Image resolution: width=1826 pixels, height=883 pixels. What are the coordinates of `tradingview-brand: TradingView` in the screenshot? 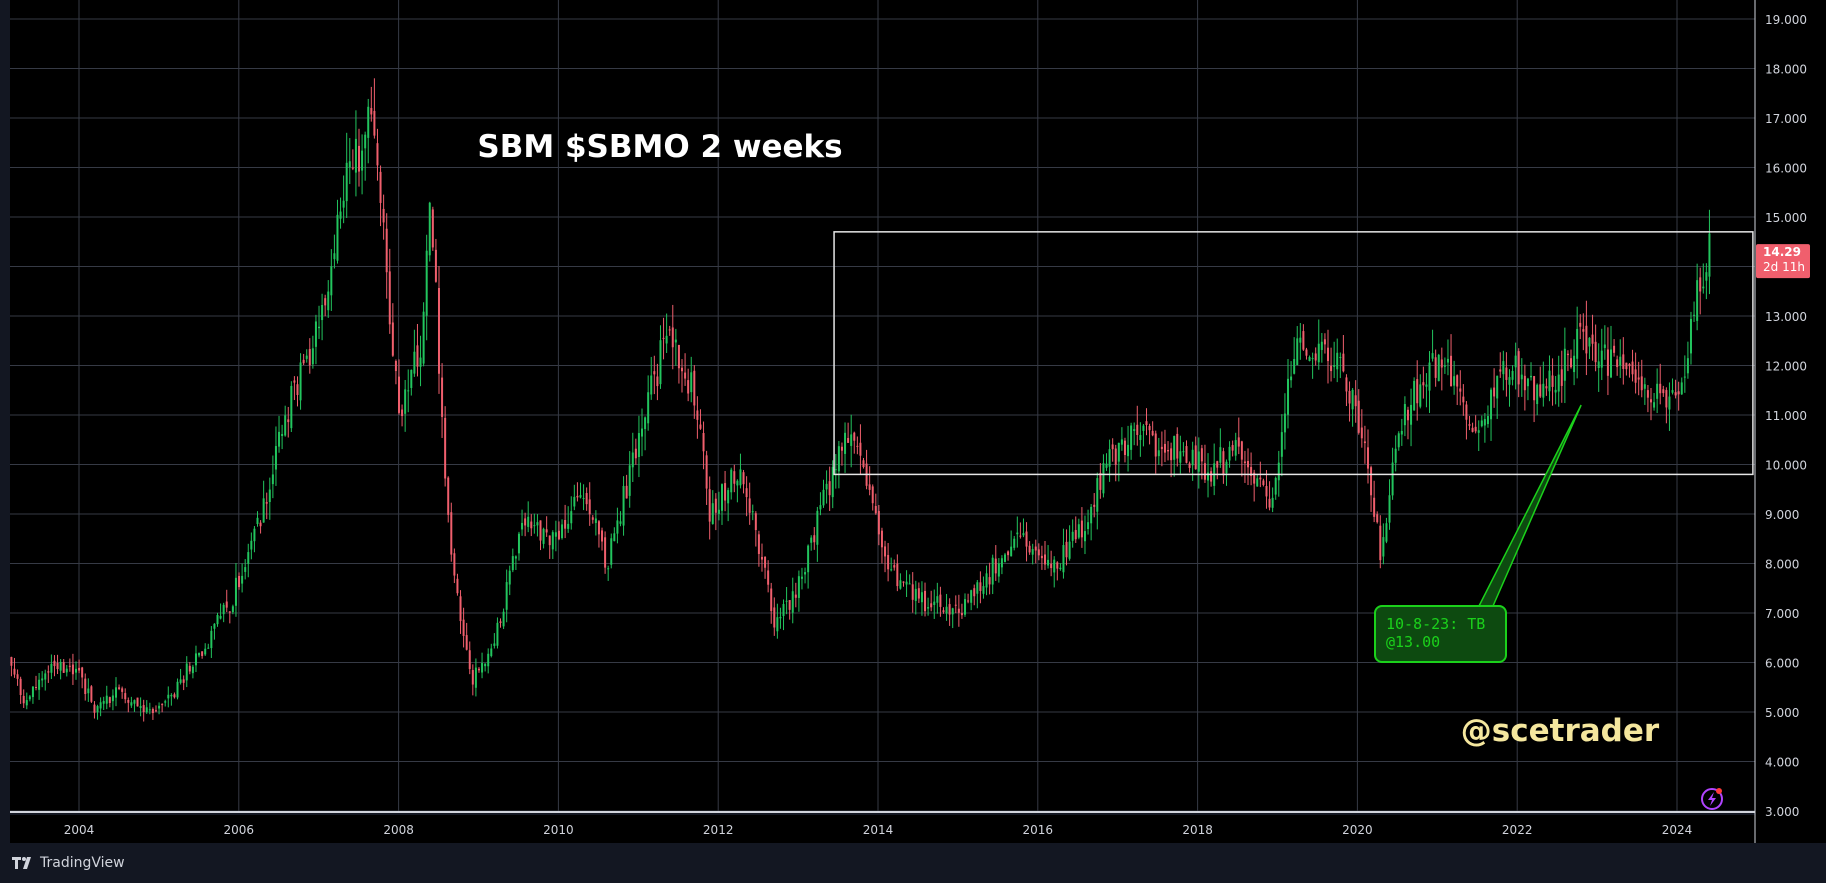 It's located at (68, 863).